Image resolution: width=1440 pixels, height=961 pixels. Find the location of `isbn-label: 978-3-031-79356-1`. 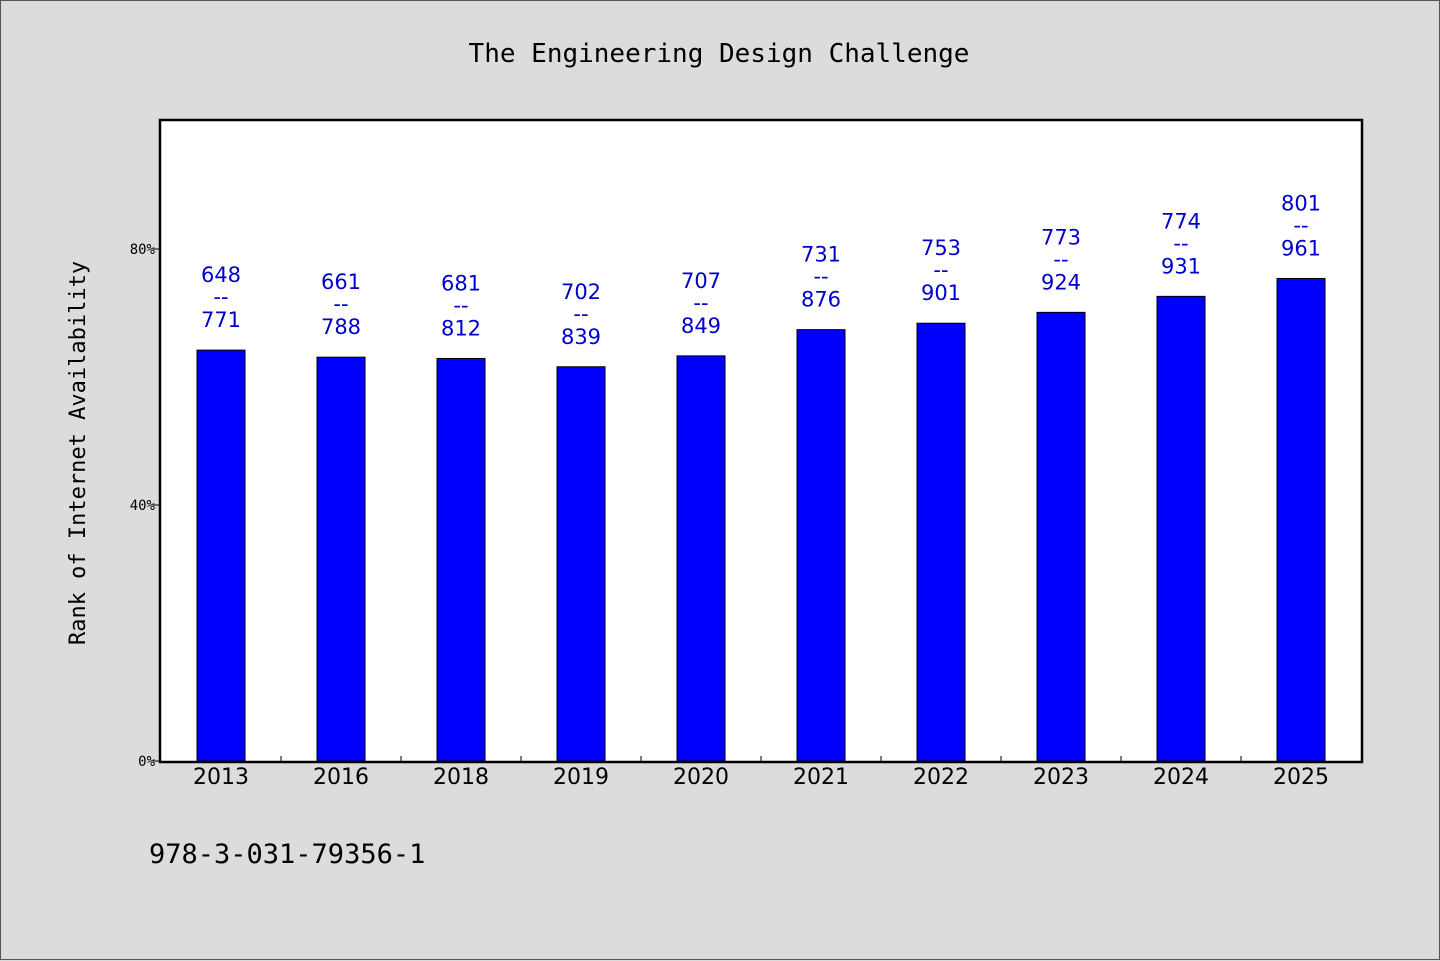

isbn-label: 978-3-031-79356-1 is located at coordinates (287, 854).